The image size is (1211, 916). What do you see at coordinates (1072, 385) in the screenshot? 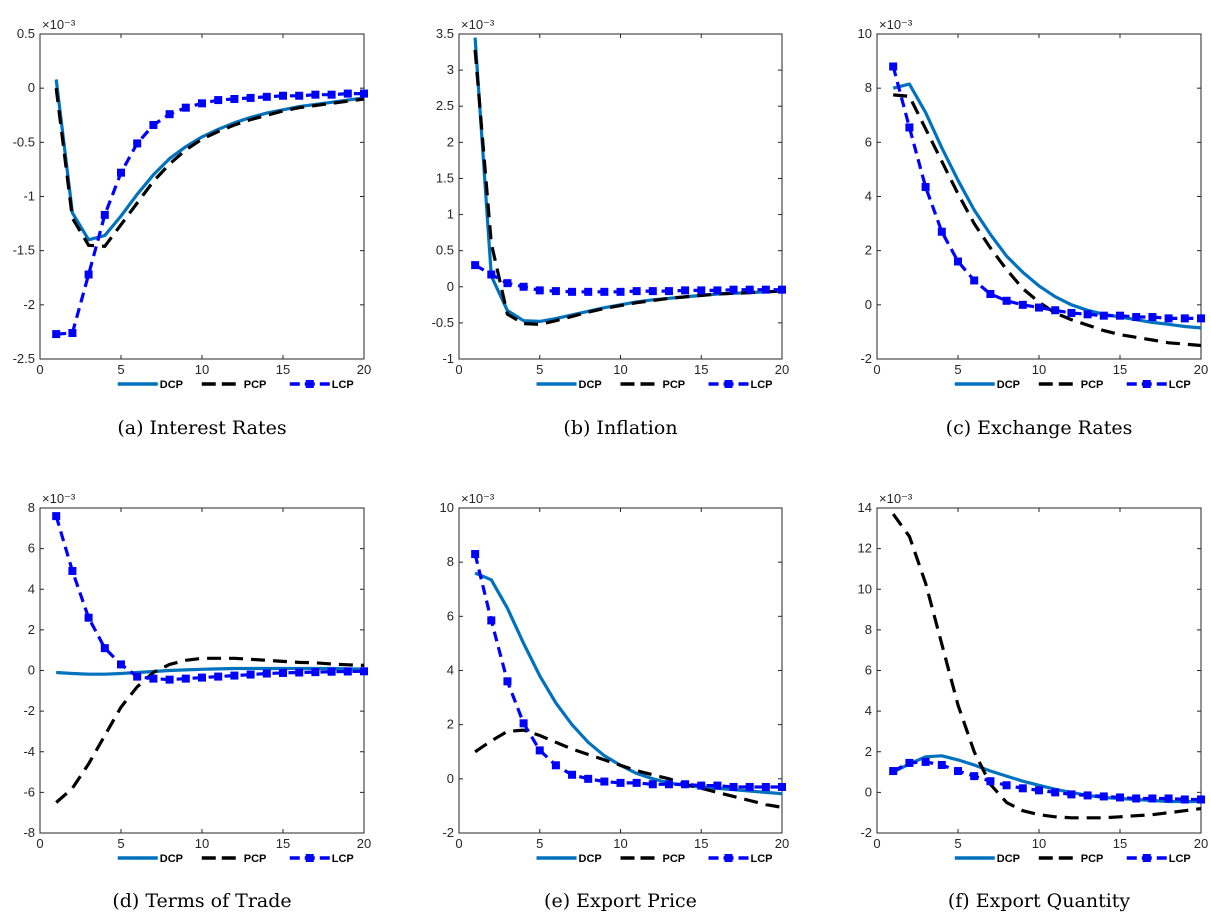
I see `legend: DCP PCP LCP` at bounding box center [1072, 385].